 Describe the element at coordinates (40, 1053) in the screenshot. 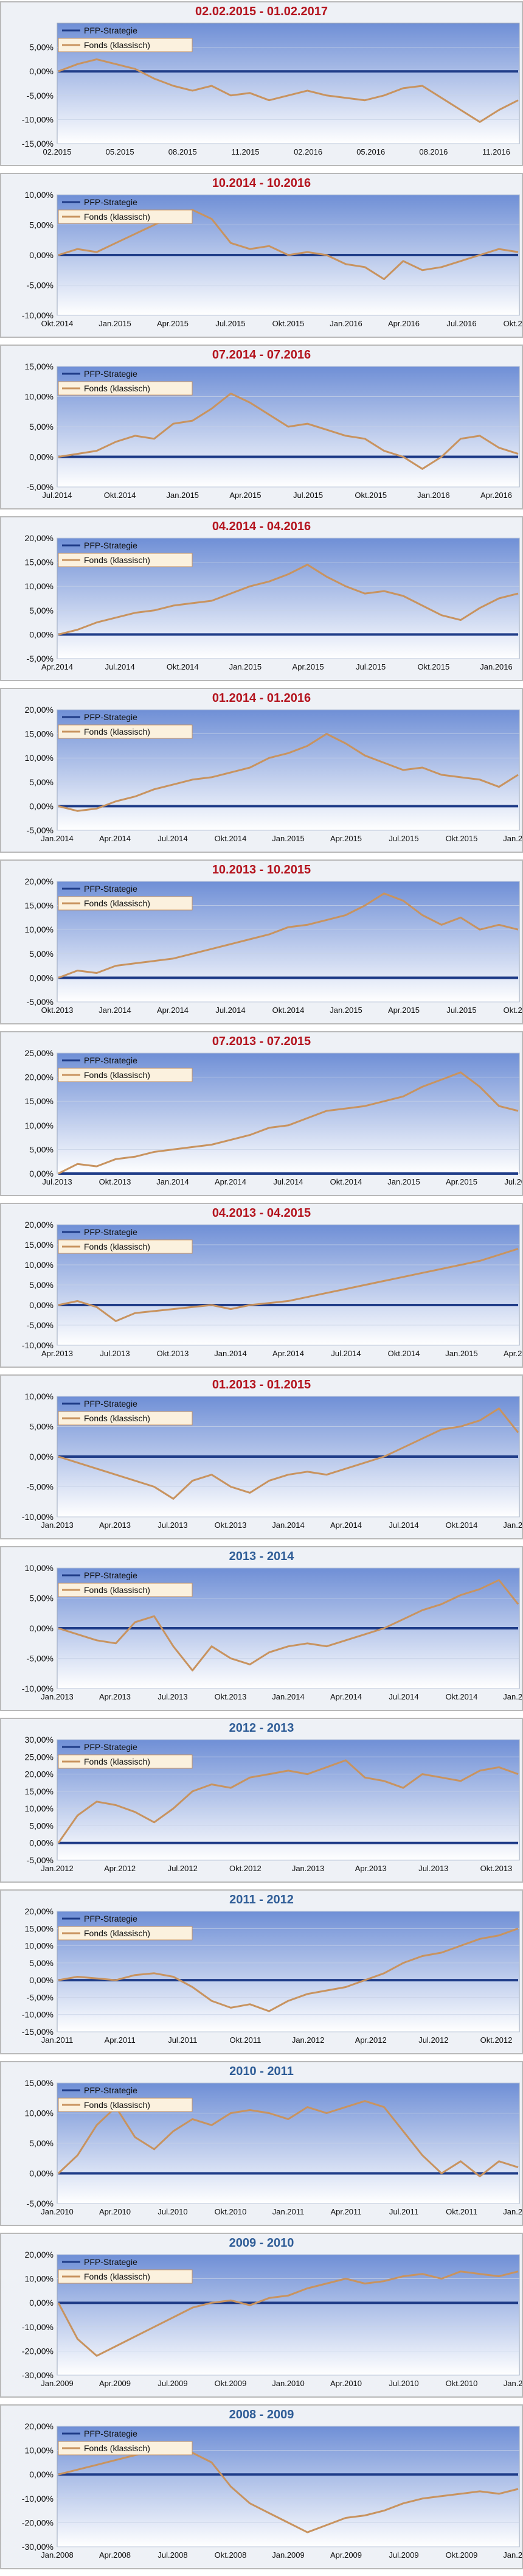

I see `y-tick-label: 25,00%` at that location.